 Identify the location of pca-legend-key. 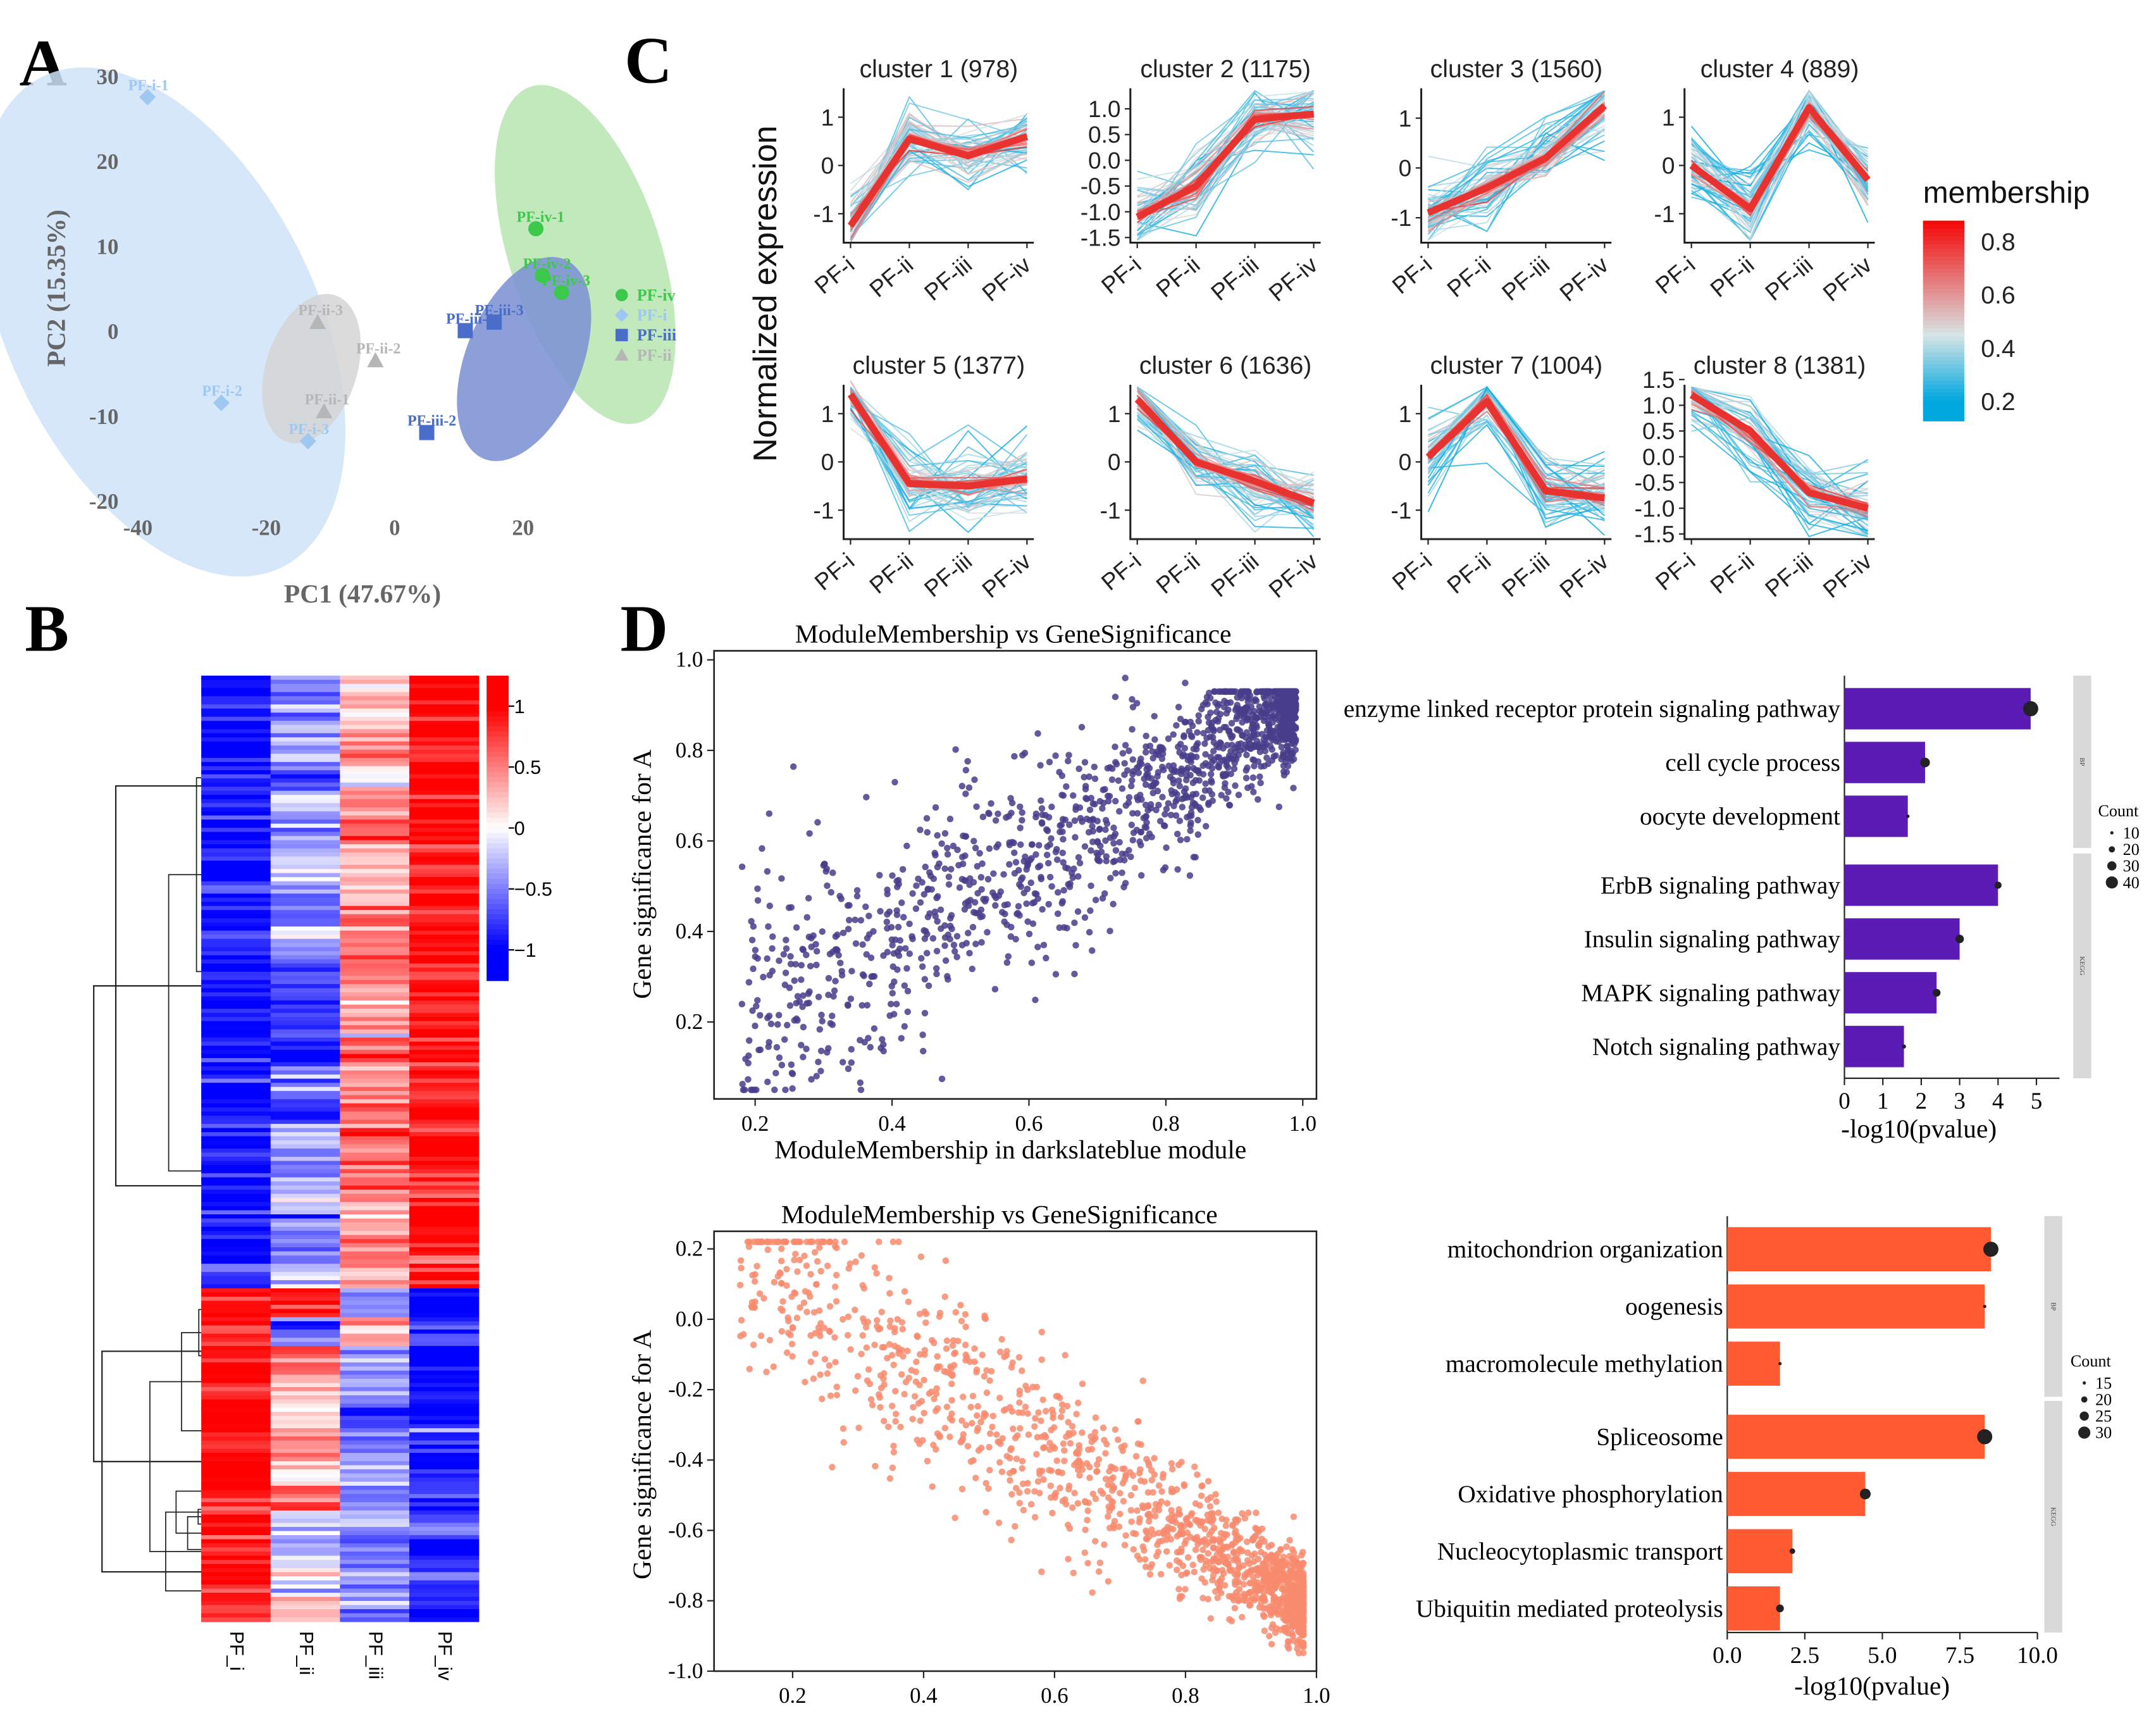
(621, 354).